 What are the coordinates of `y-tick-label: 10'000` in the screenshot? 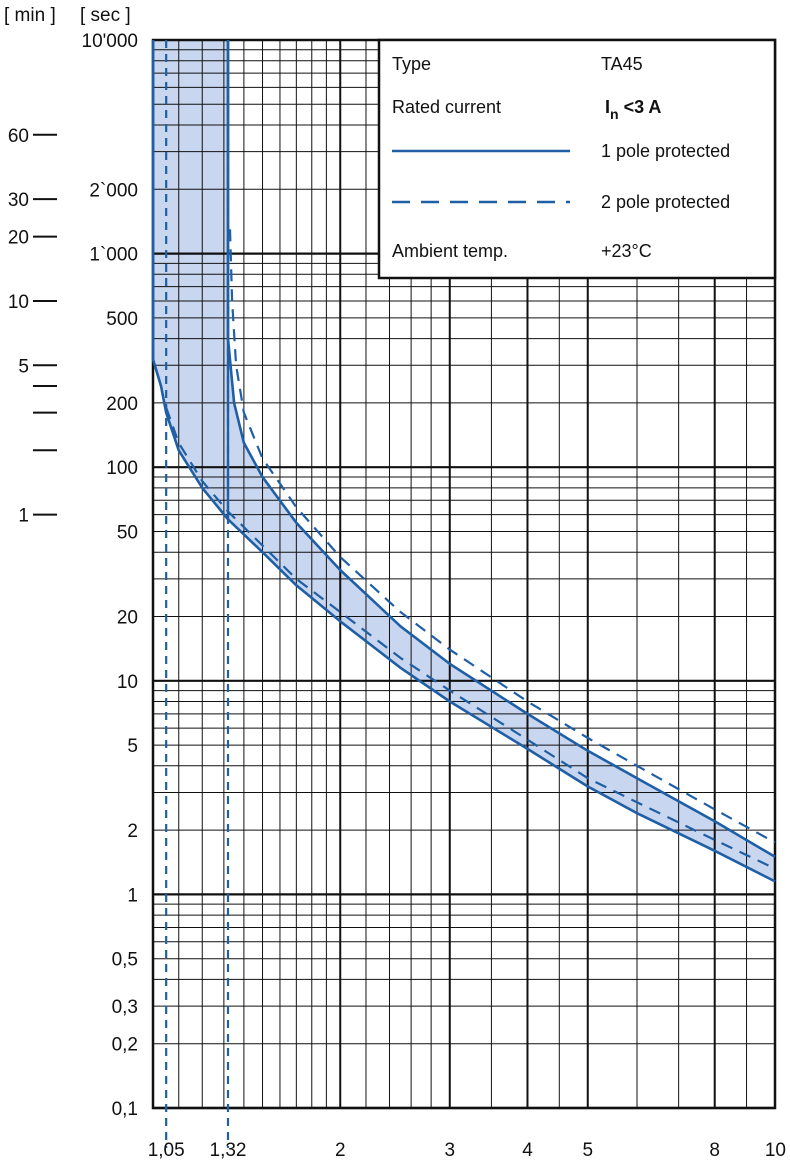 It's located at (110, 41).